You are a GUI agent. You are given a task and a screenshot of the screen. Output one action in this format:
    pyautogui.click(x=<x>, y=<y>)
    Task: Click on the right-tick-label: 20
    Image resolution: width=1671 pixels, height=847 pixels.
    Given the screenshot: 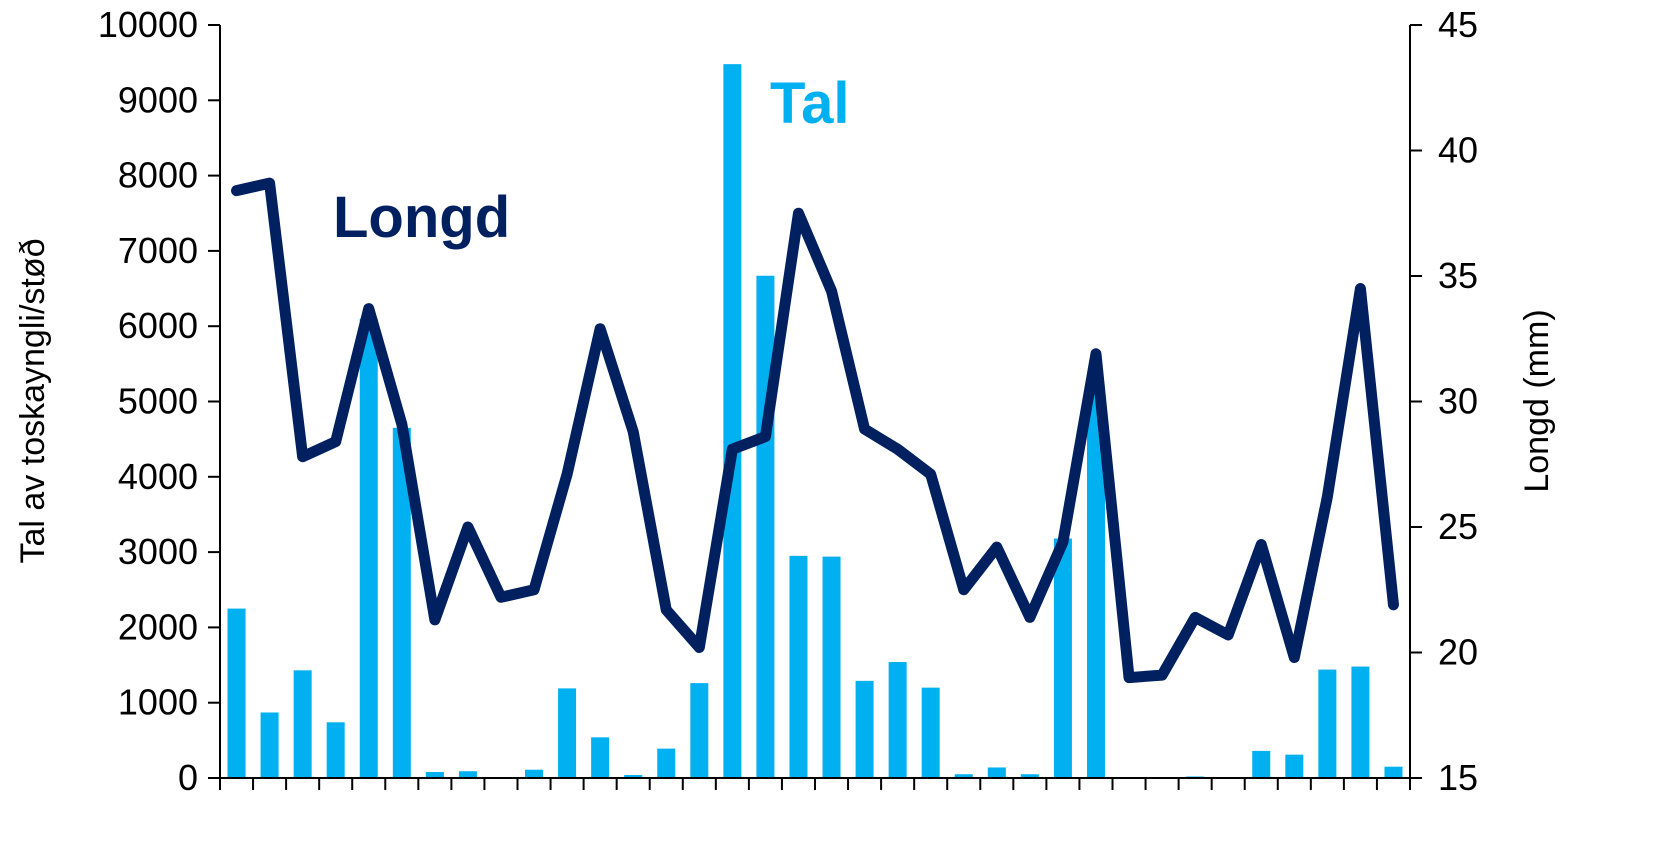 What is the action you would take?
    pyautogui.click(x=1458, y=652)
    